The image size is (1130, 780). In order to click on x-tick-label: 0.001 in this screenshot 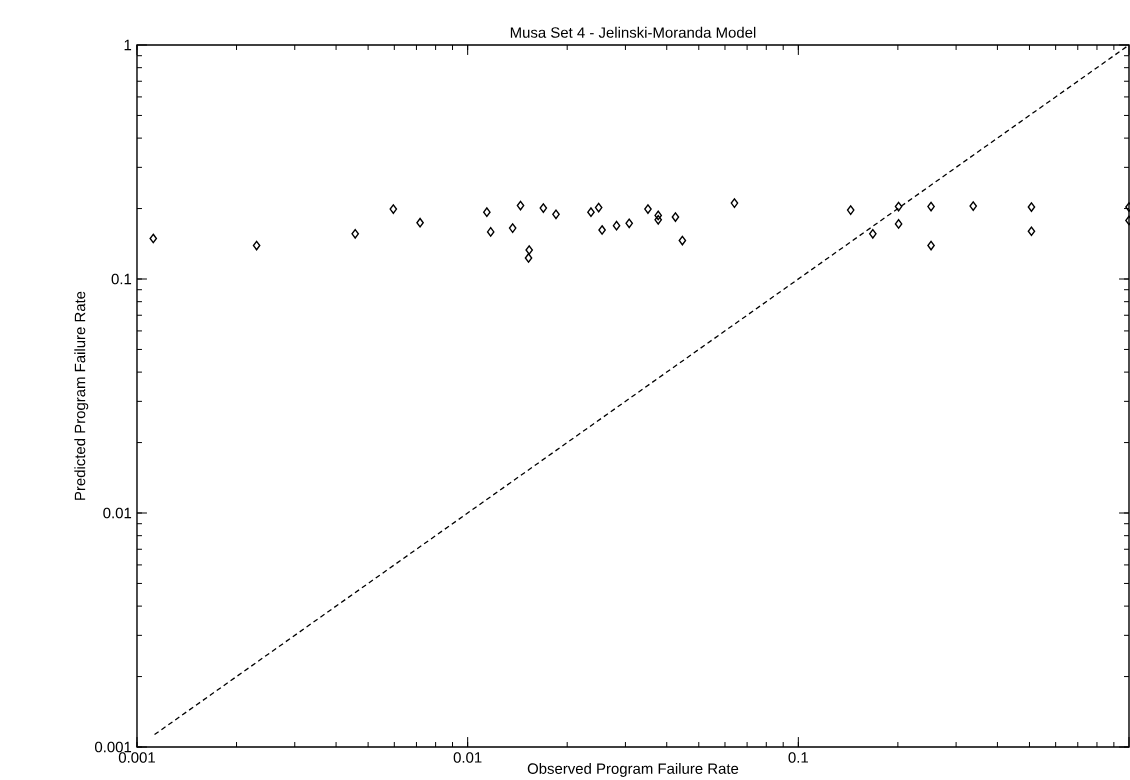, I will do `click(136, 757)`.